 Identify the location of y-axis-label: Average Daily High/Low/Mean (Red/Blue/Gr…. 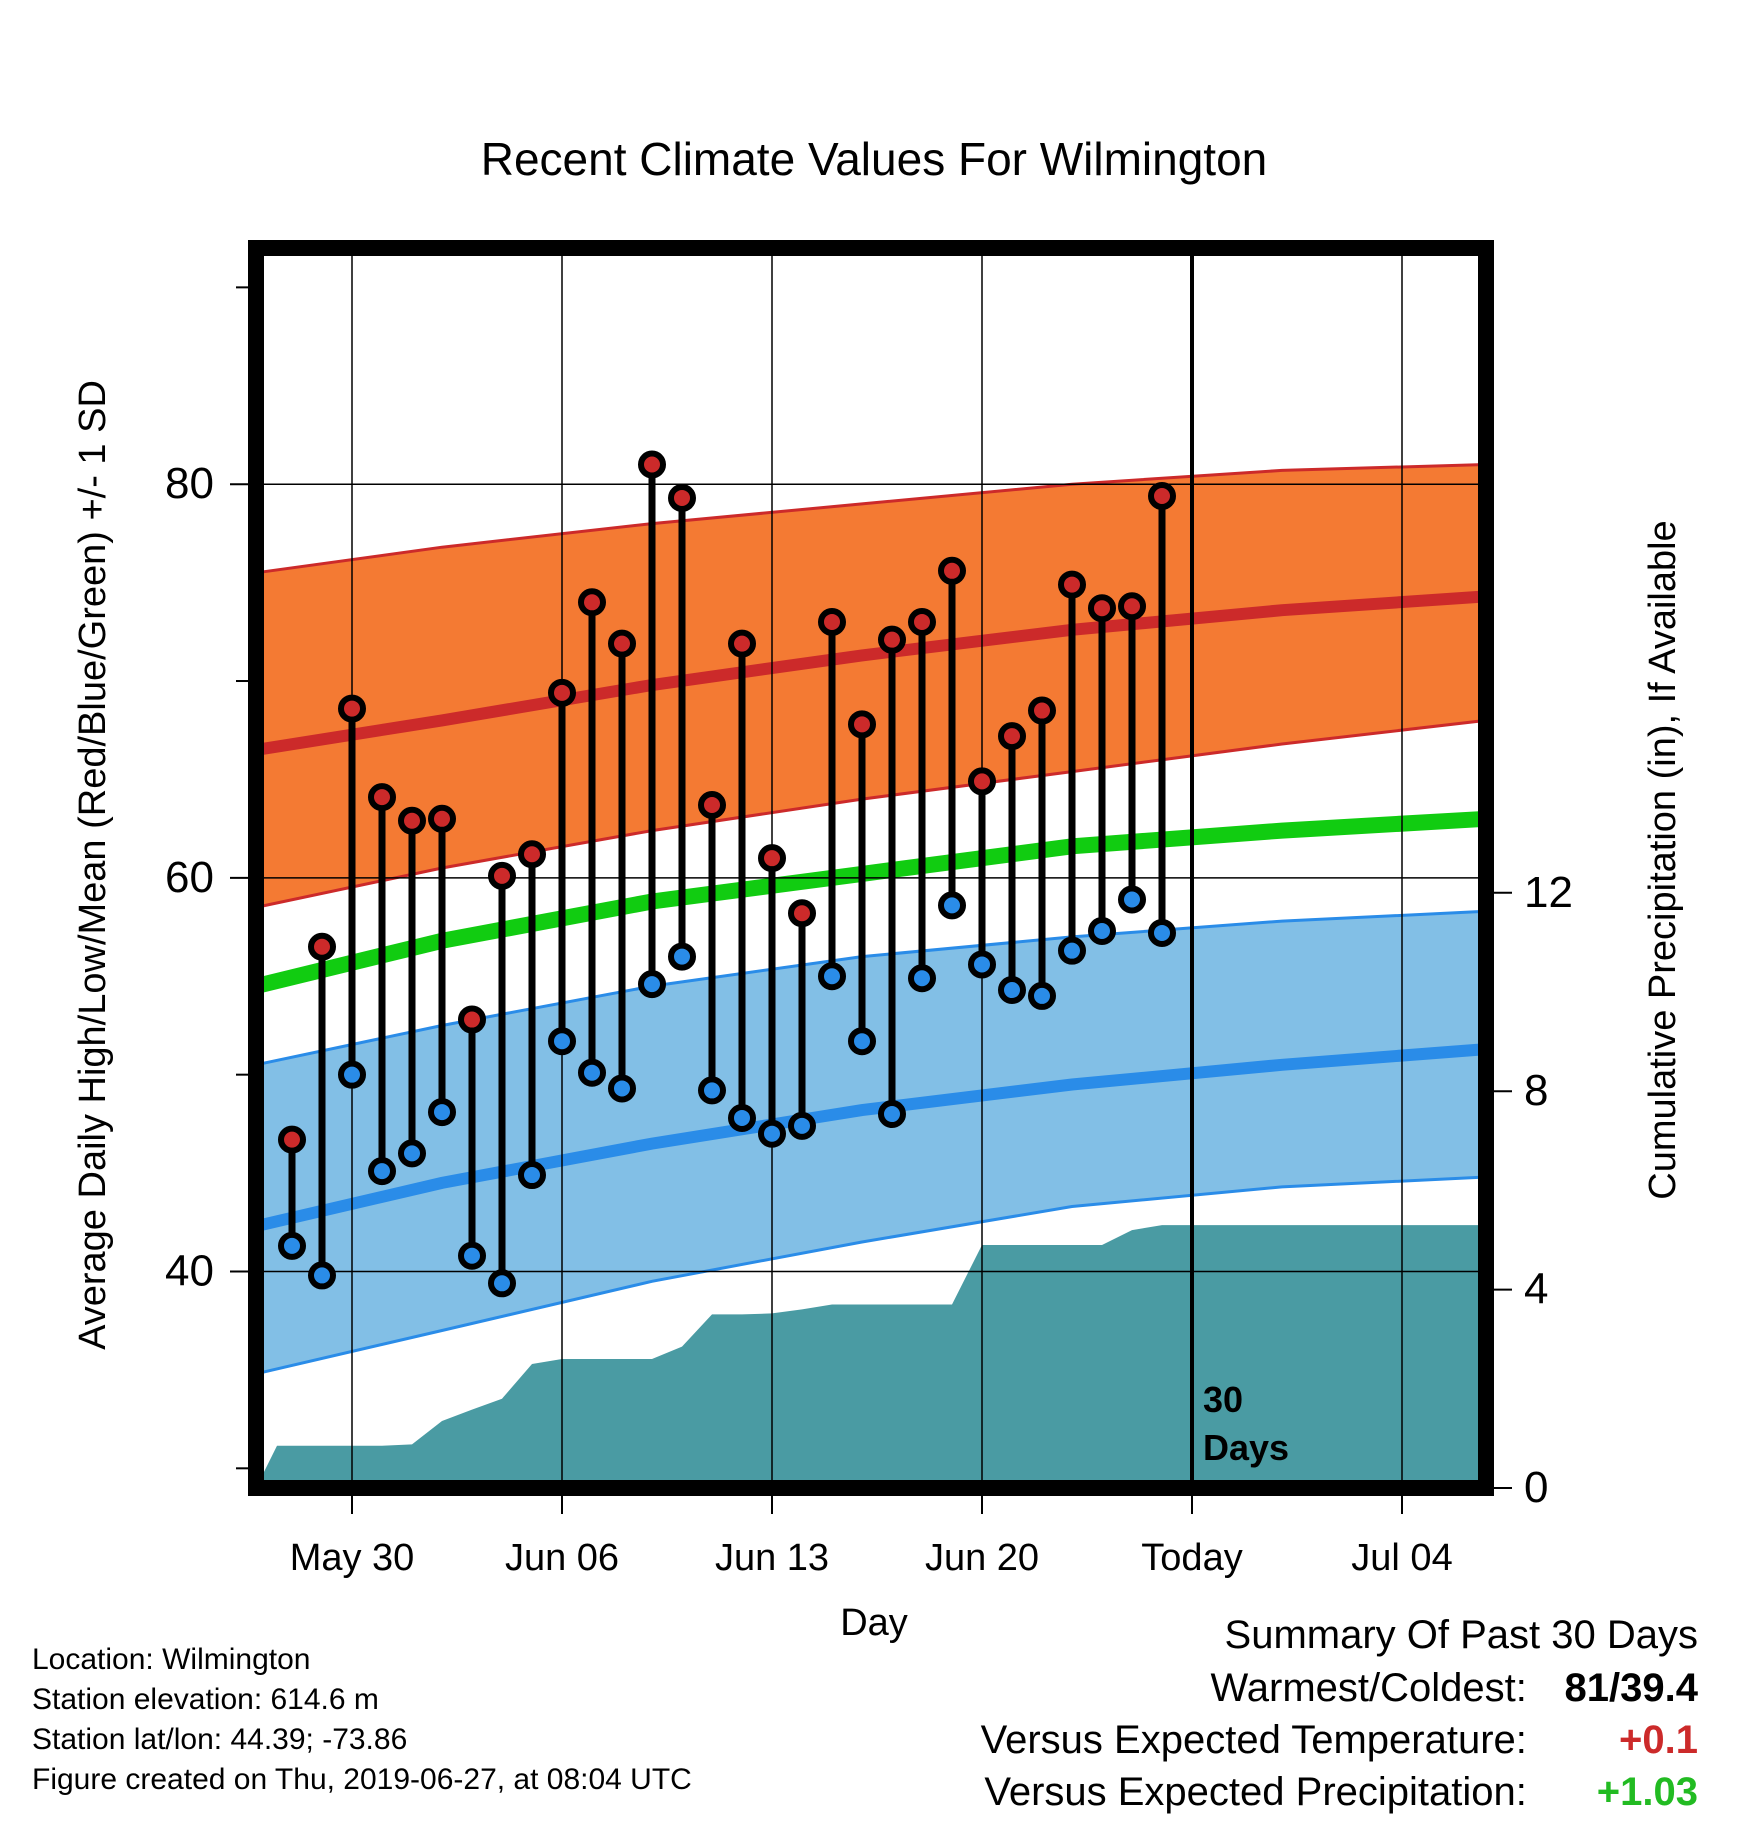
(93, 865).